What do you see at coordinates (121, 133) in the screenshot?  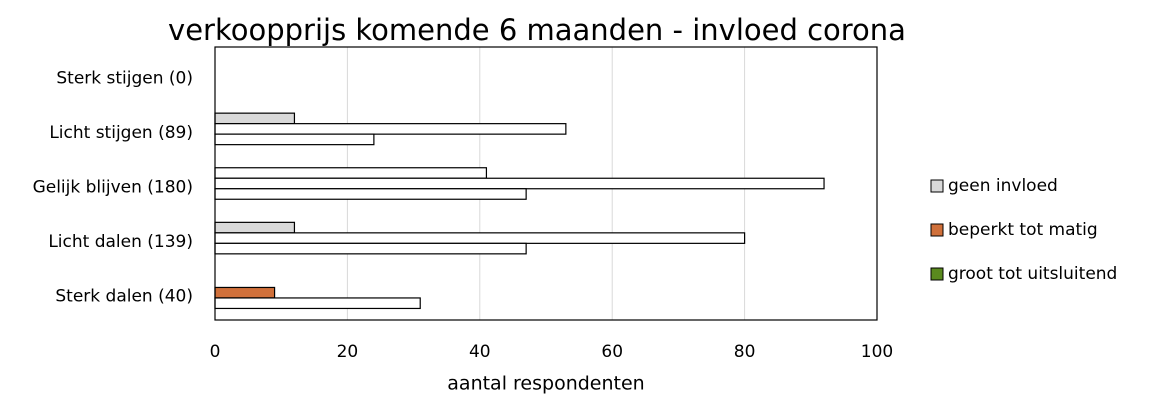 I see `y-tick-label: Licht stijgen (89)` at bounding box center [121, 133].